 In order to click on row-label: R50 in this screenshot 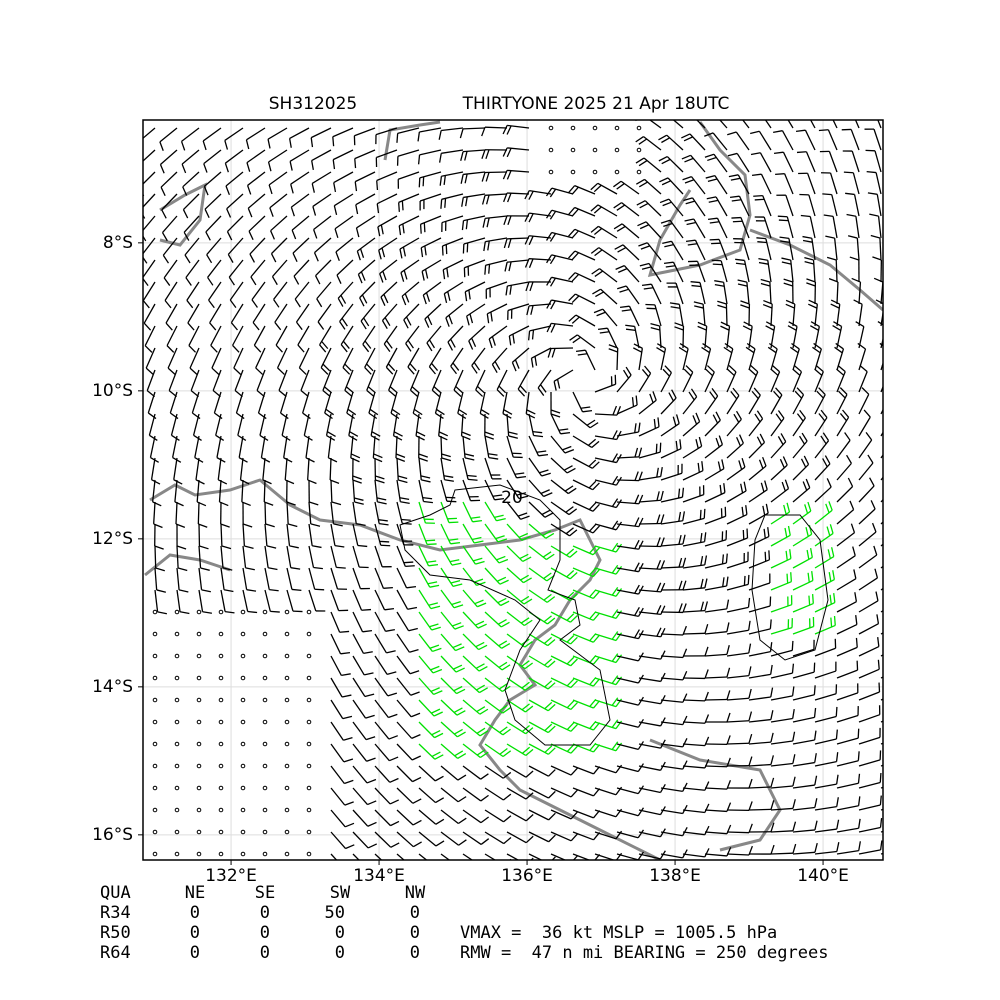, I will do `click(115, 933)`.